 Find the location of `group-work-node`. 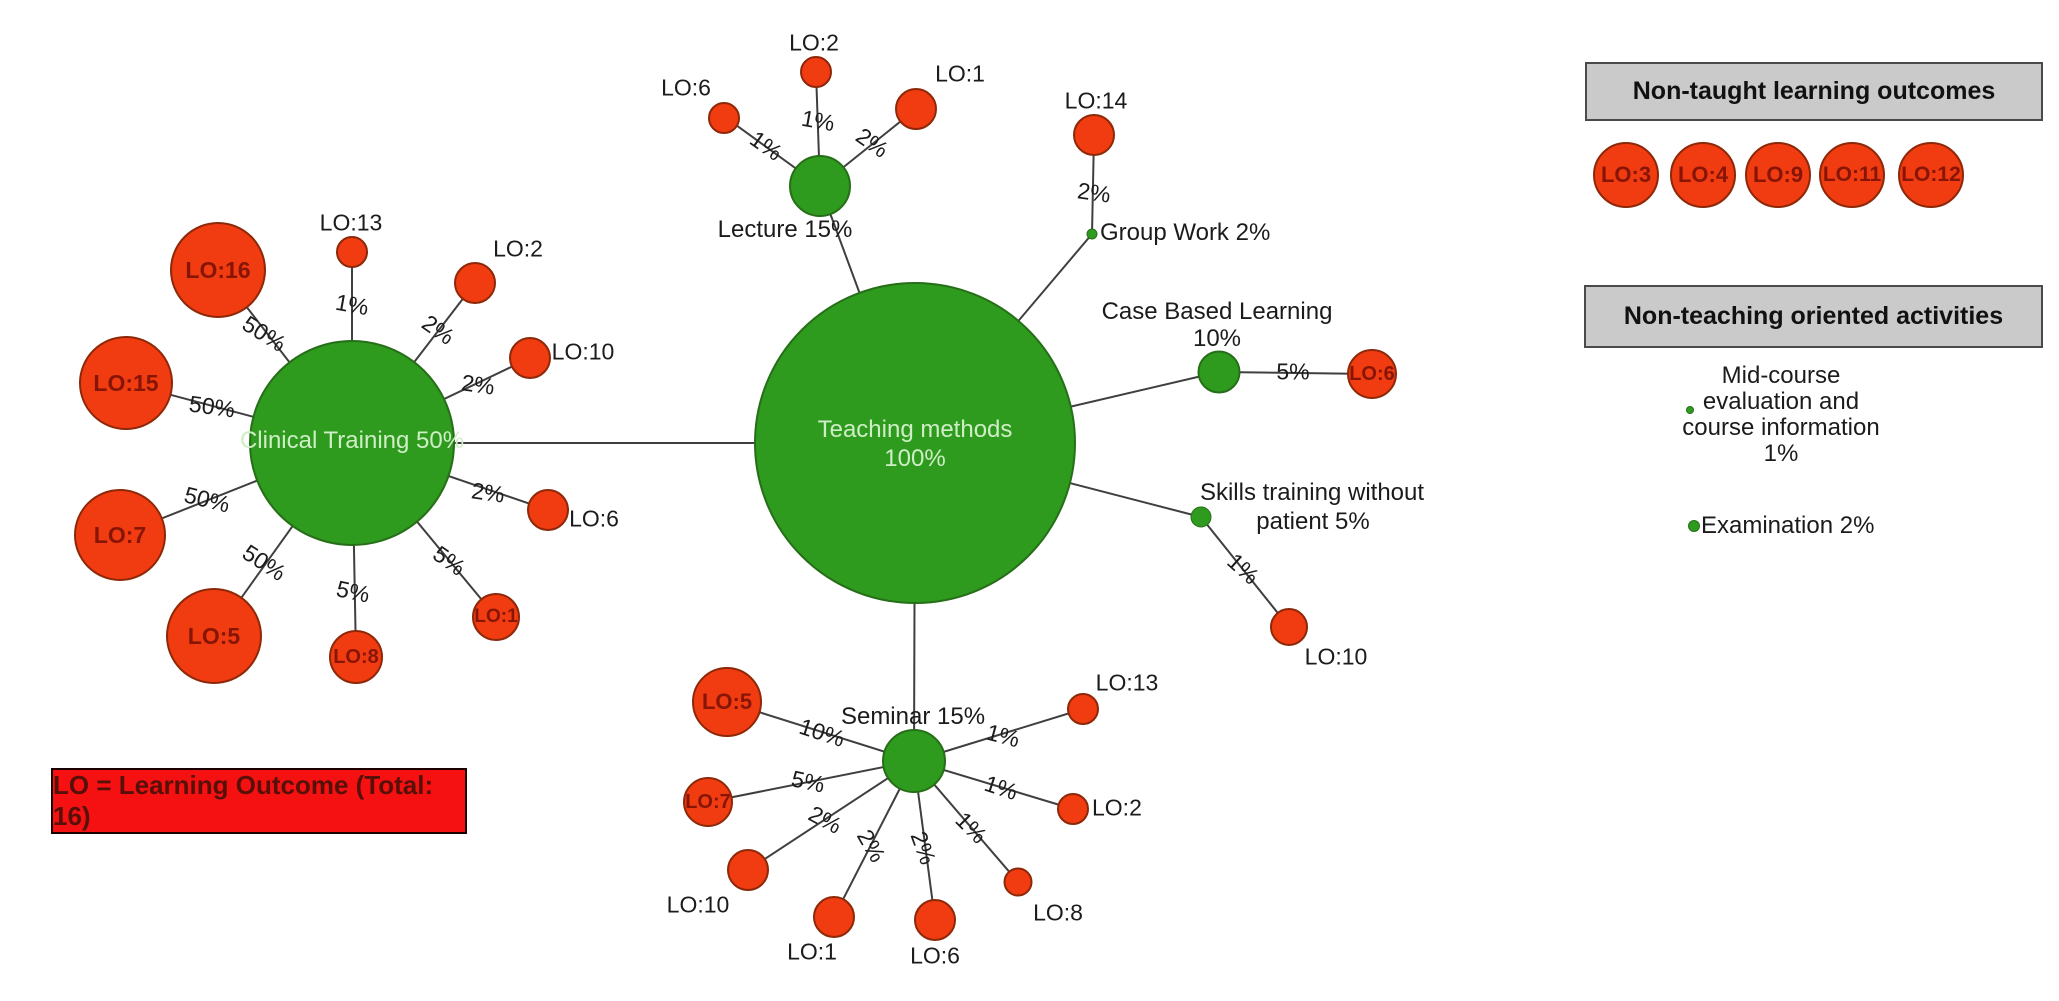

group-work-node is located at coordinates (1092, 234).